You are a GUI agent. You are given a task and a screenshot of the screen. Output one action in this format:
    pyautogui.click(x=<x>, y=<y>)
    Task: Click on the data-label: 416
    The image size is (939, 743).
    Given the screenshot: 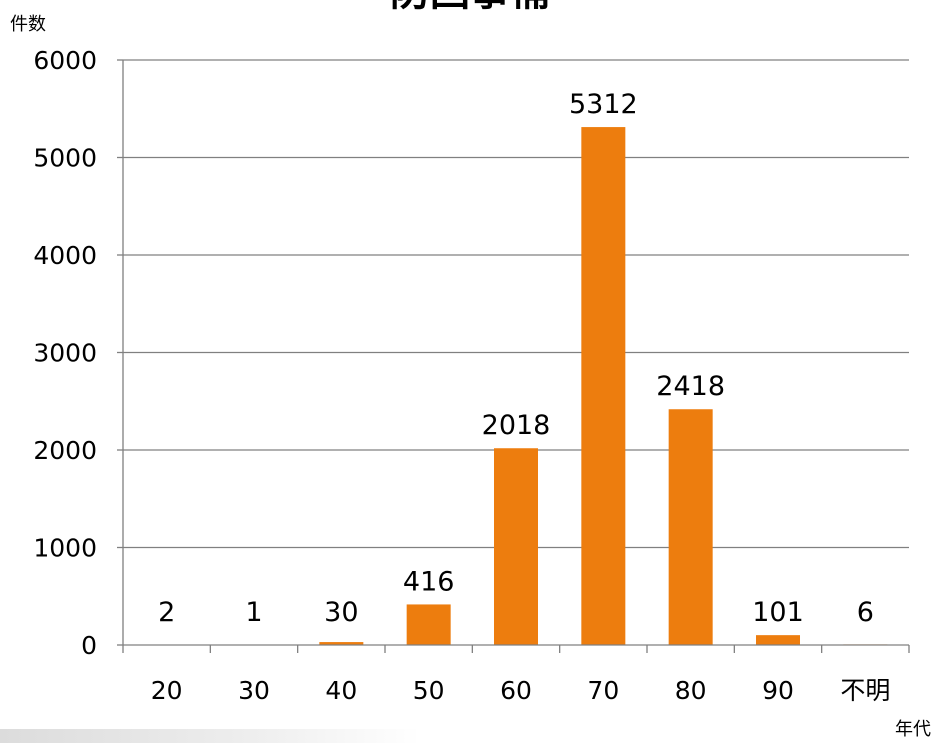 What is the action you would take?
    pyautogui.click(x=429, y=581)
    